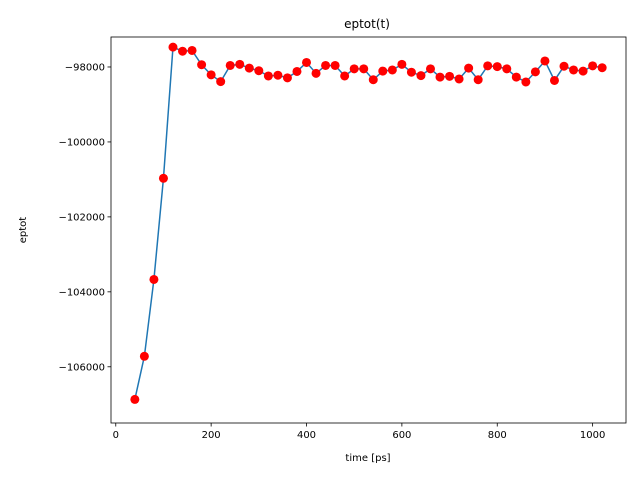 The height and width of the screenshot is (480, 640). What do you see at coordinates (306, 435) in the screenshot?
I see `x-tick-label: 400` at bounding box center [306, 435].